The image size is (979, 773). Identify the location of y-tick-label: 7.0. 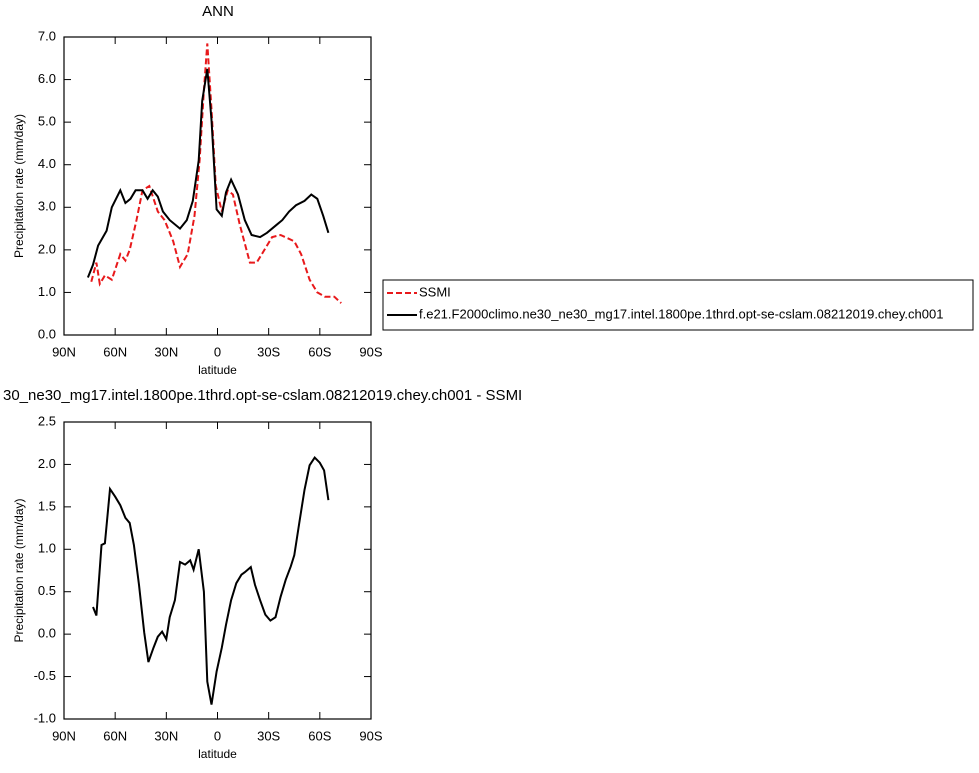
(47, 35).